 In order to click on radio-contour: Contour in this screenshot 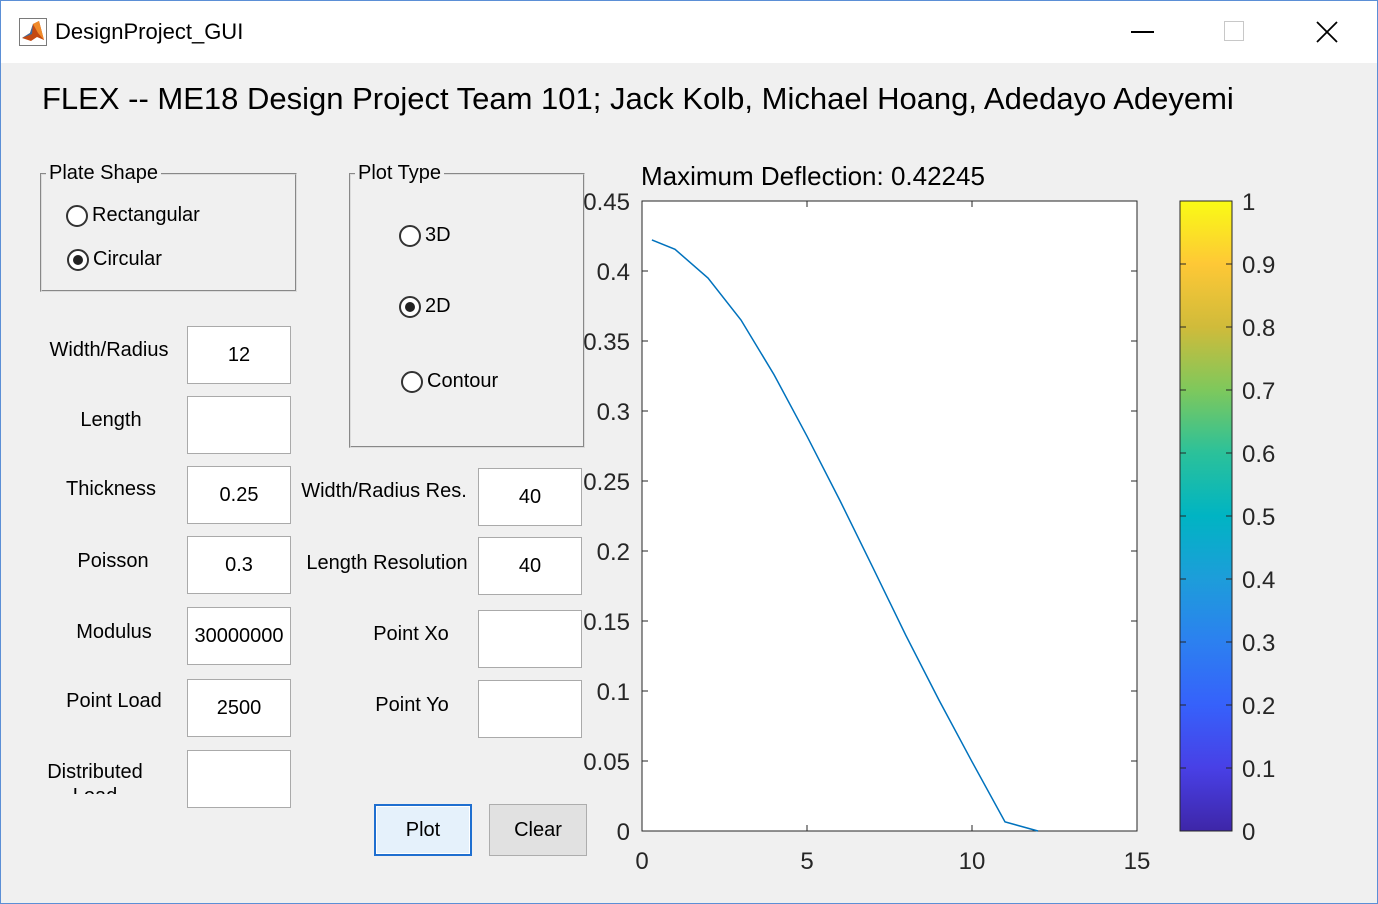, I will do `click(456, 382)`.